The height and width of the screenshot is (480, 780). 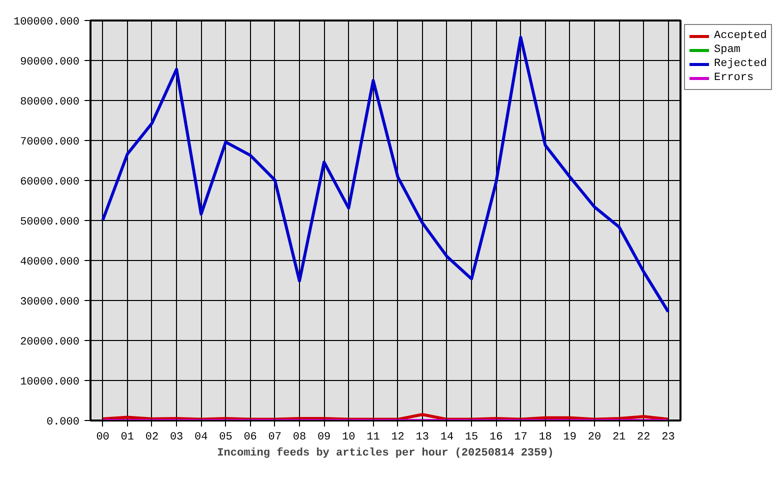 What do you see at coordinates (50, 142) in the screenshot?
I see `y-tick-label: 70000.000` at bounding box center [50, 142].